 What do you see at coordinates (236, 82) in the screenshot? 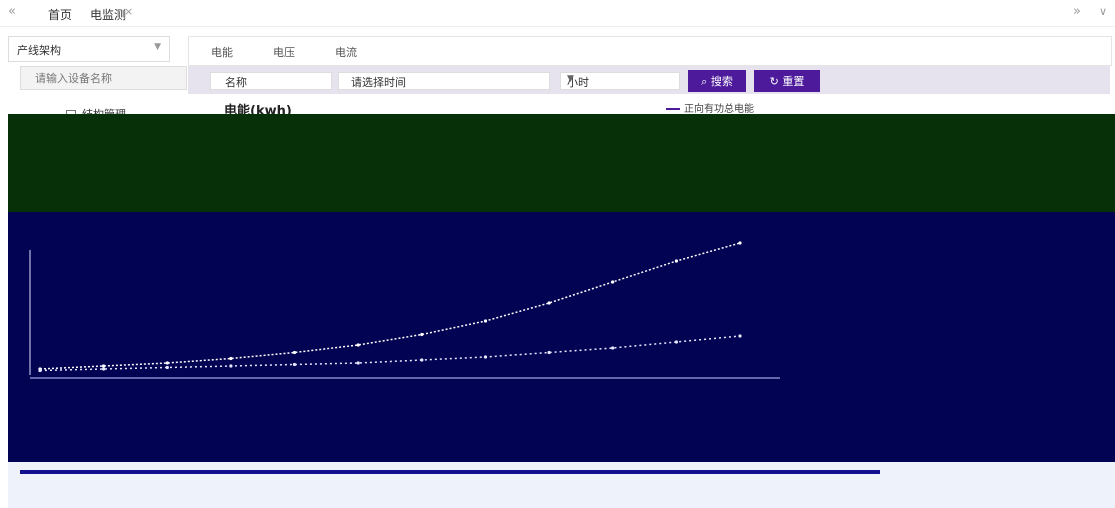
I see `name-label: 名称` at bounding box center [236, 82].